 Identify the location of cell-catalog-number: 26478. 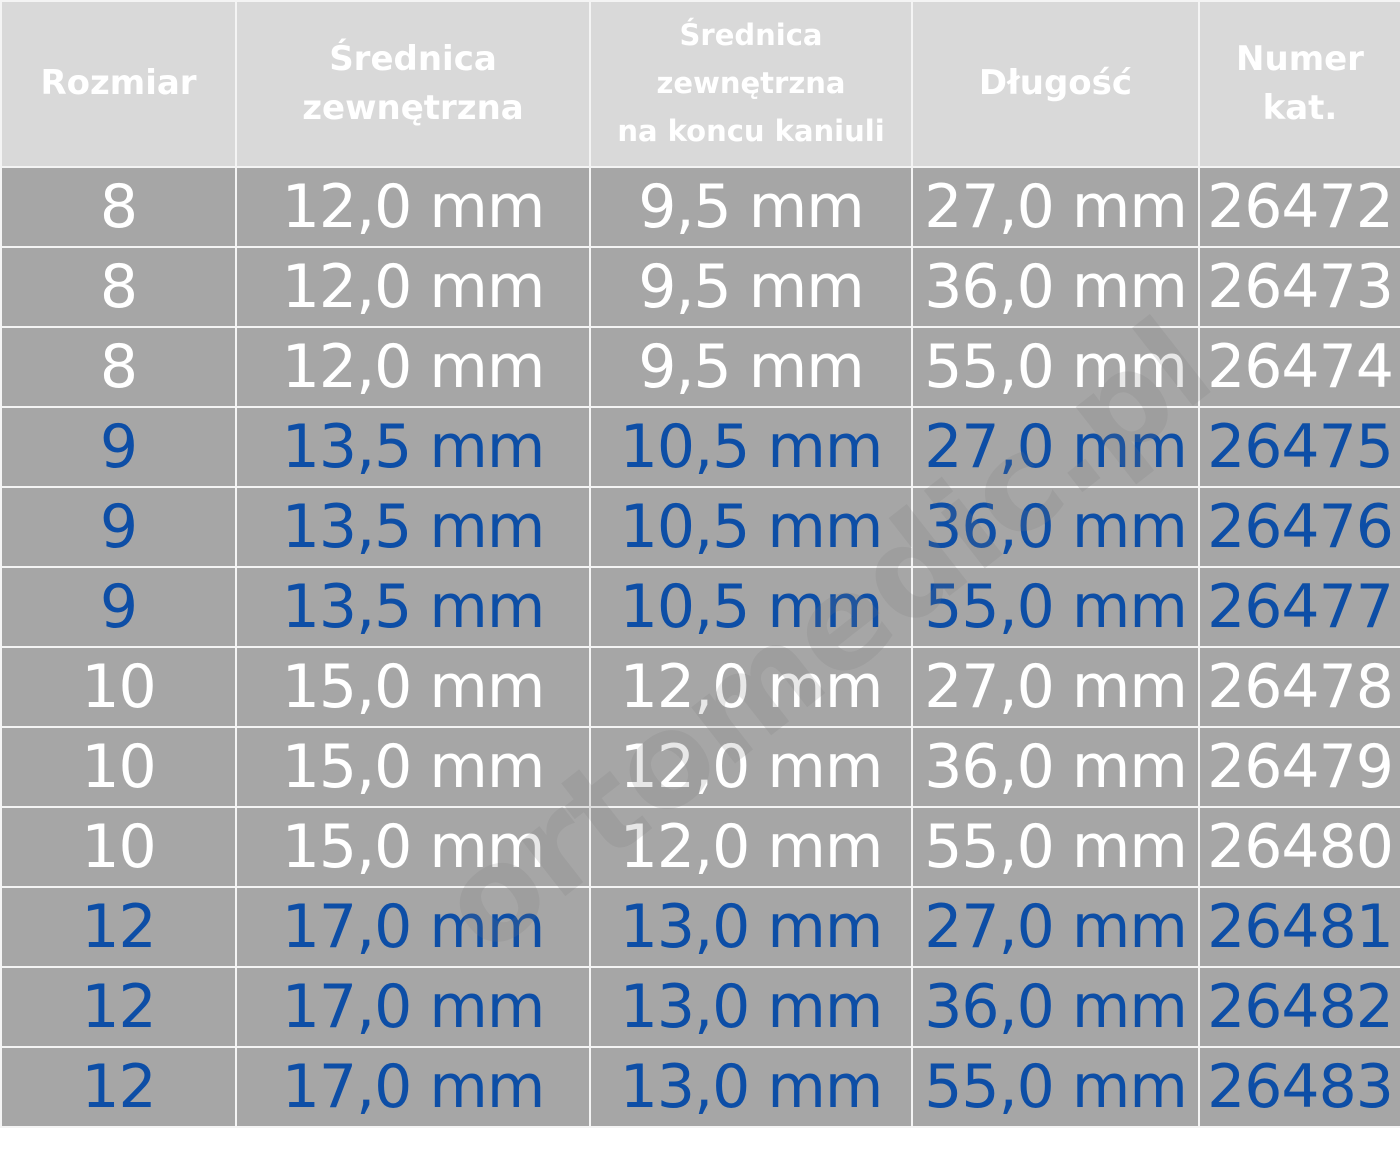
(1299, 687).